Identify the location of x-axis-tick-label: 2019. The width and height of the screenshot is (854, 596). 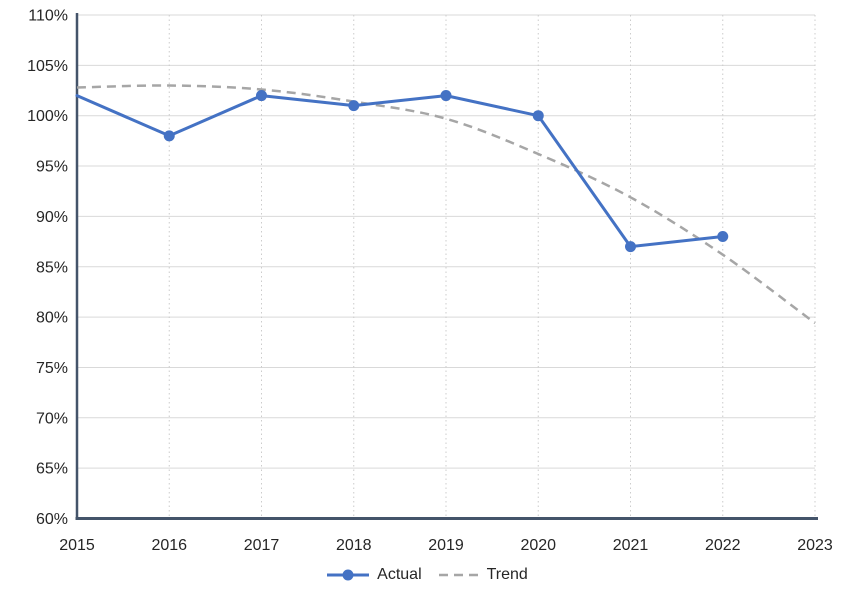
(446, 545).